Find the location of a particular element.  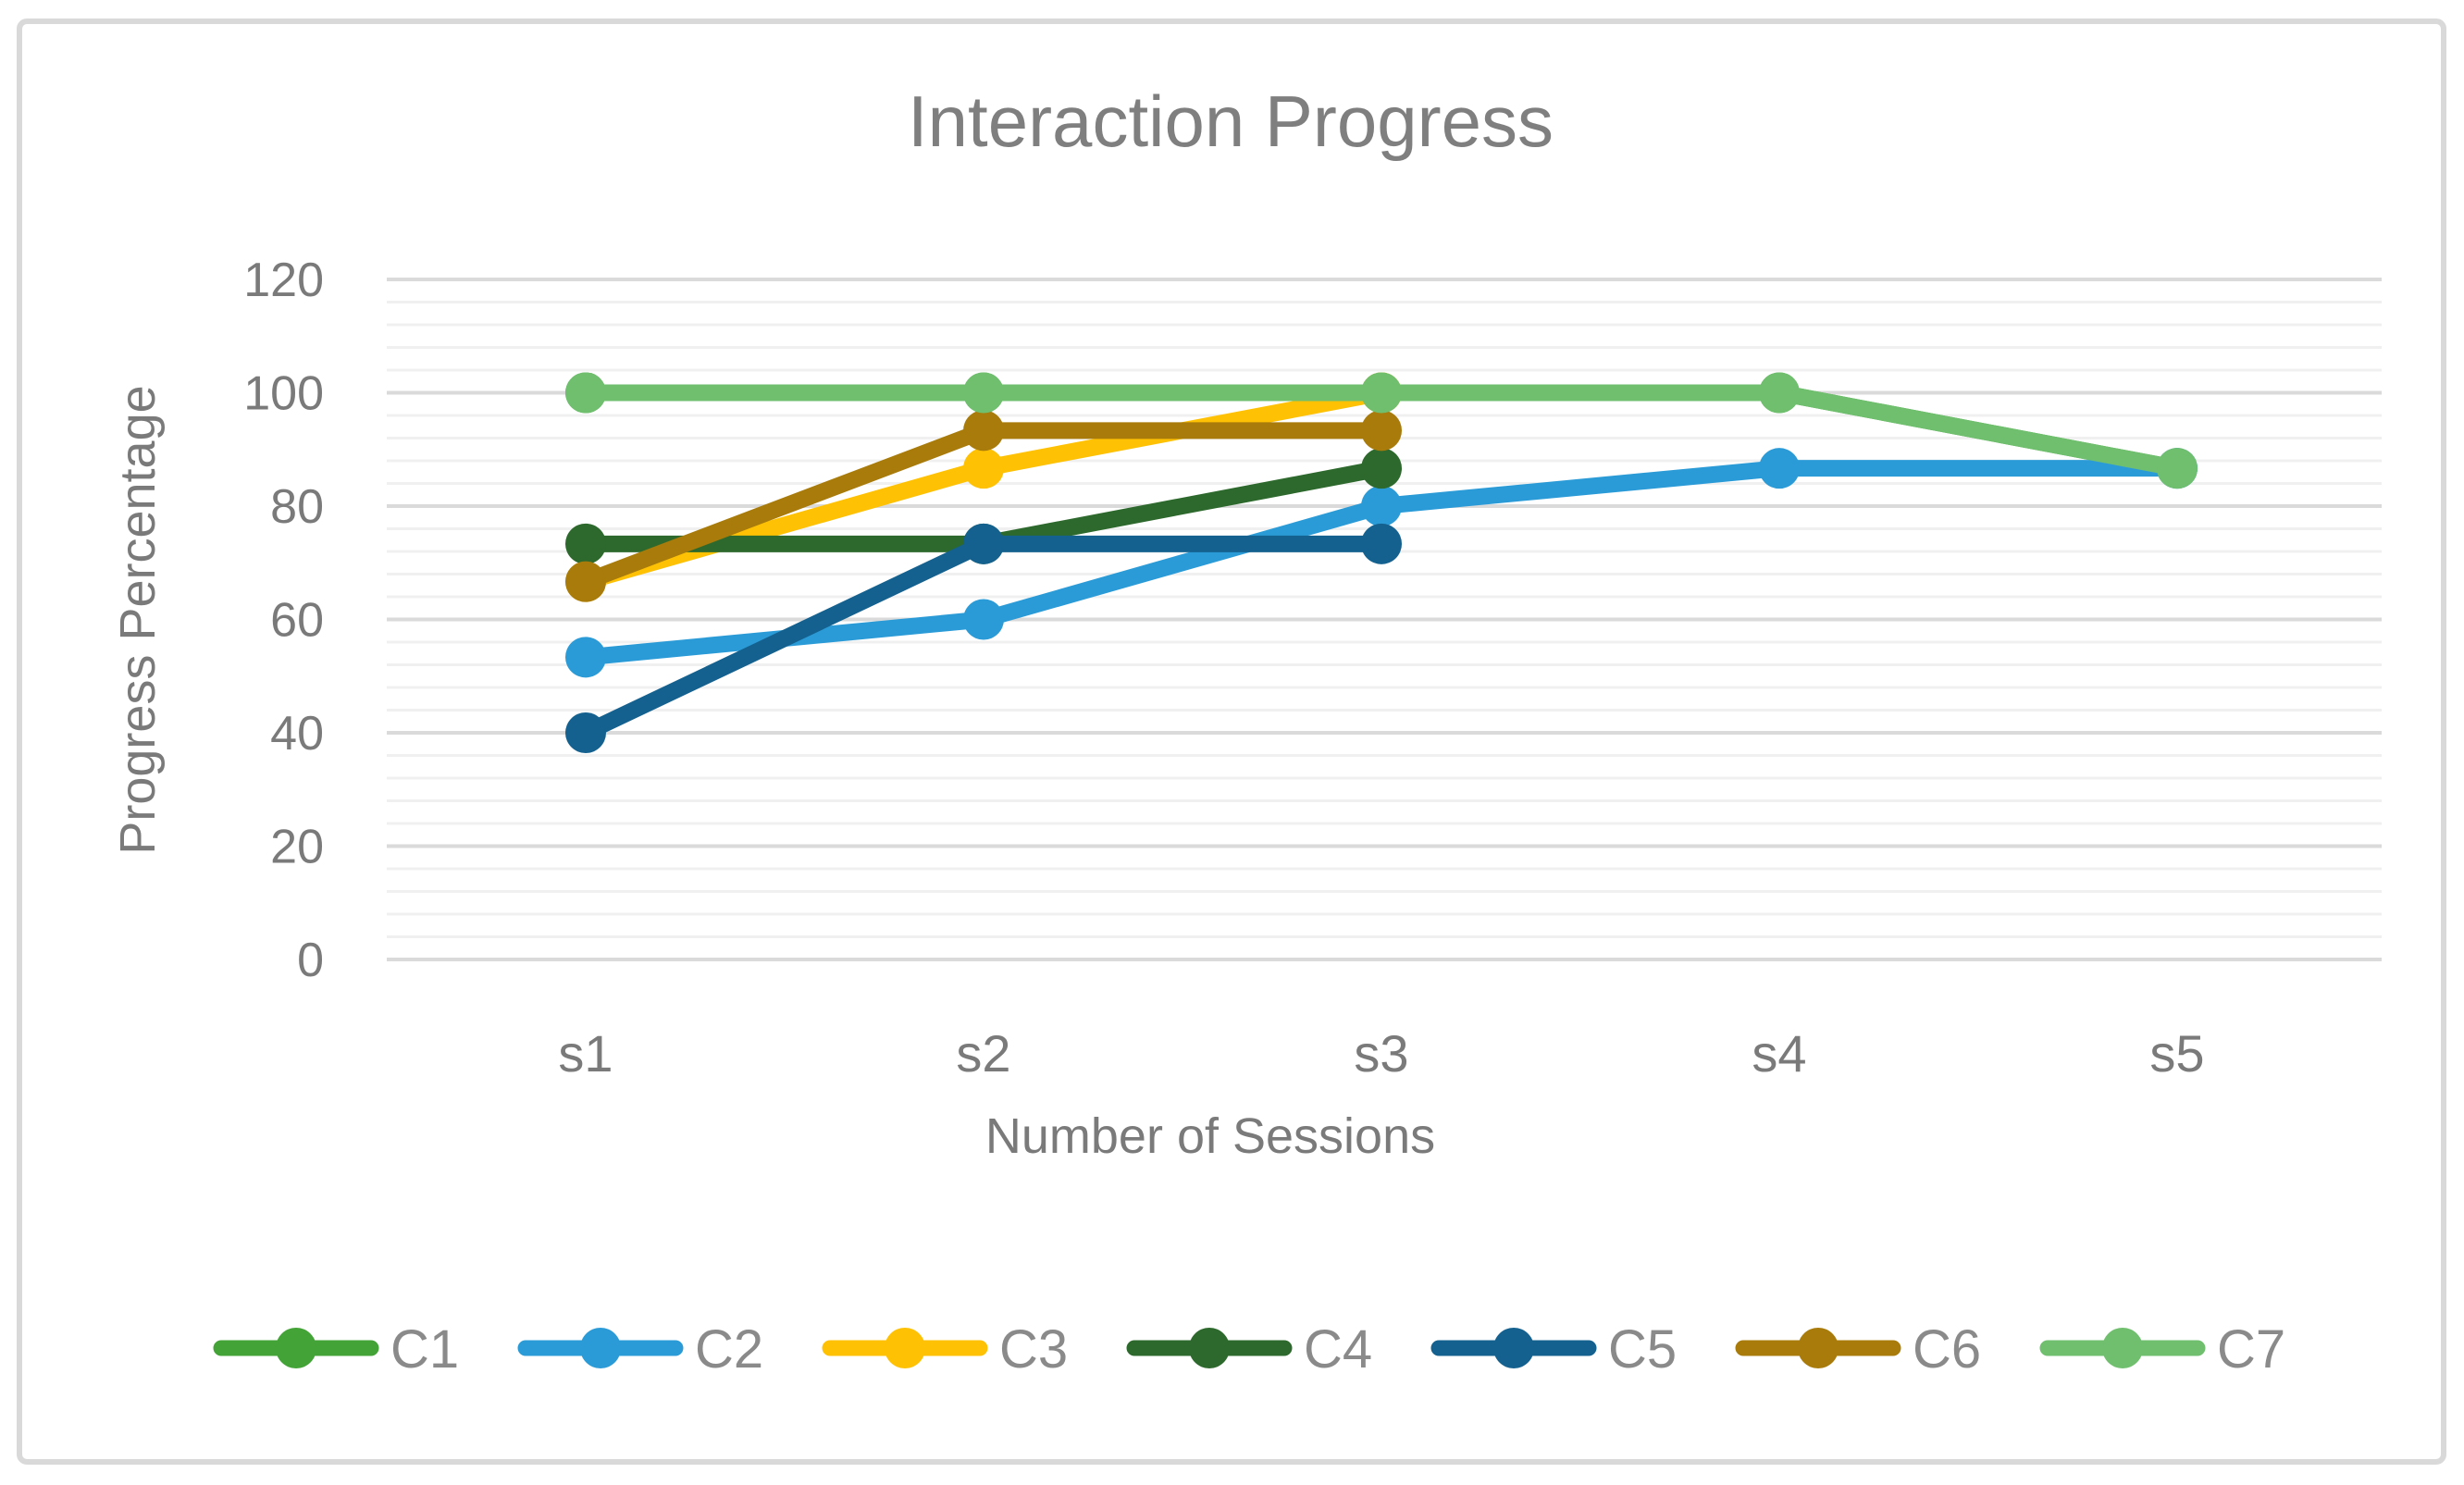

legend-item-C4: C4 is located at coordinates (1249, 1349).